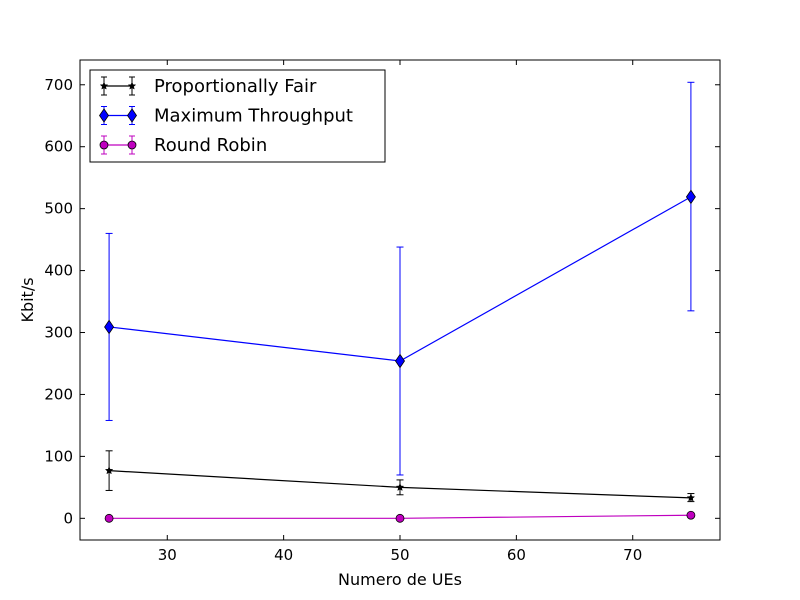 The height and width of the screenshot is (600, 800). Describe the element at coordinates (632, 555) in the screenshot. I see `x-tick-label: 70` at that location.